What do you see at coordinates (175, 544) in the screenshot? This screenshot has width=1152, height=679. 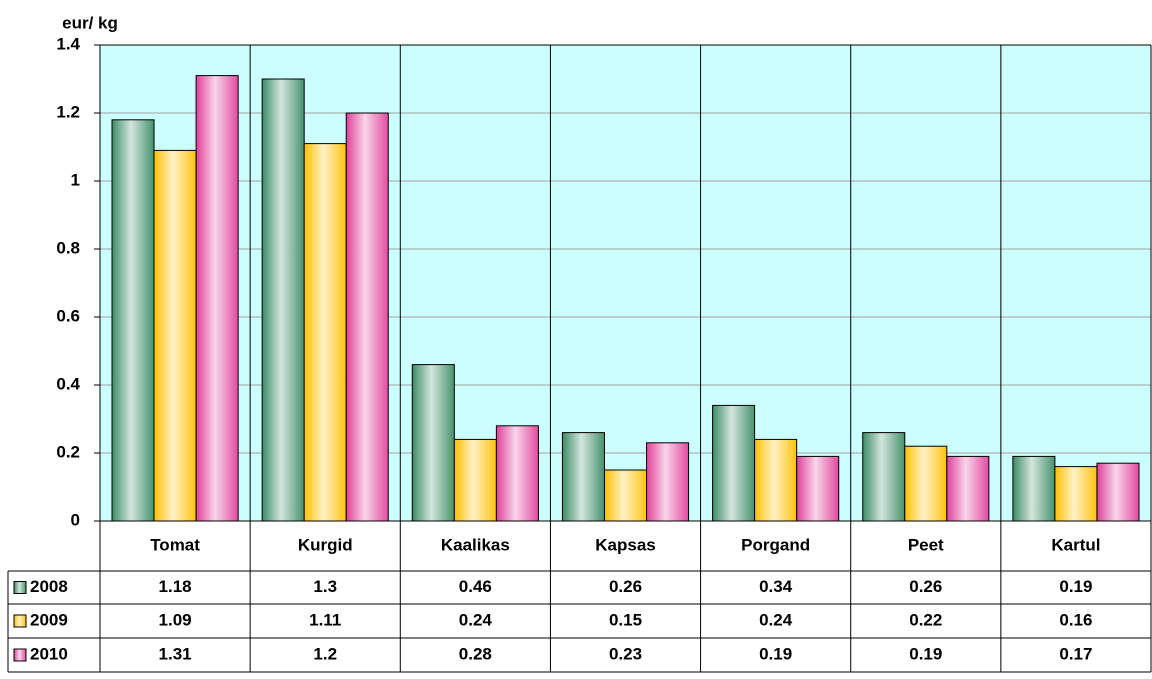 I see `x-tick-label: Tomat` at bounding box center [175, 544].